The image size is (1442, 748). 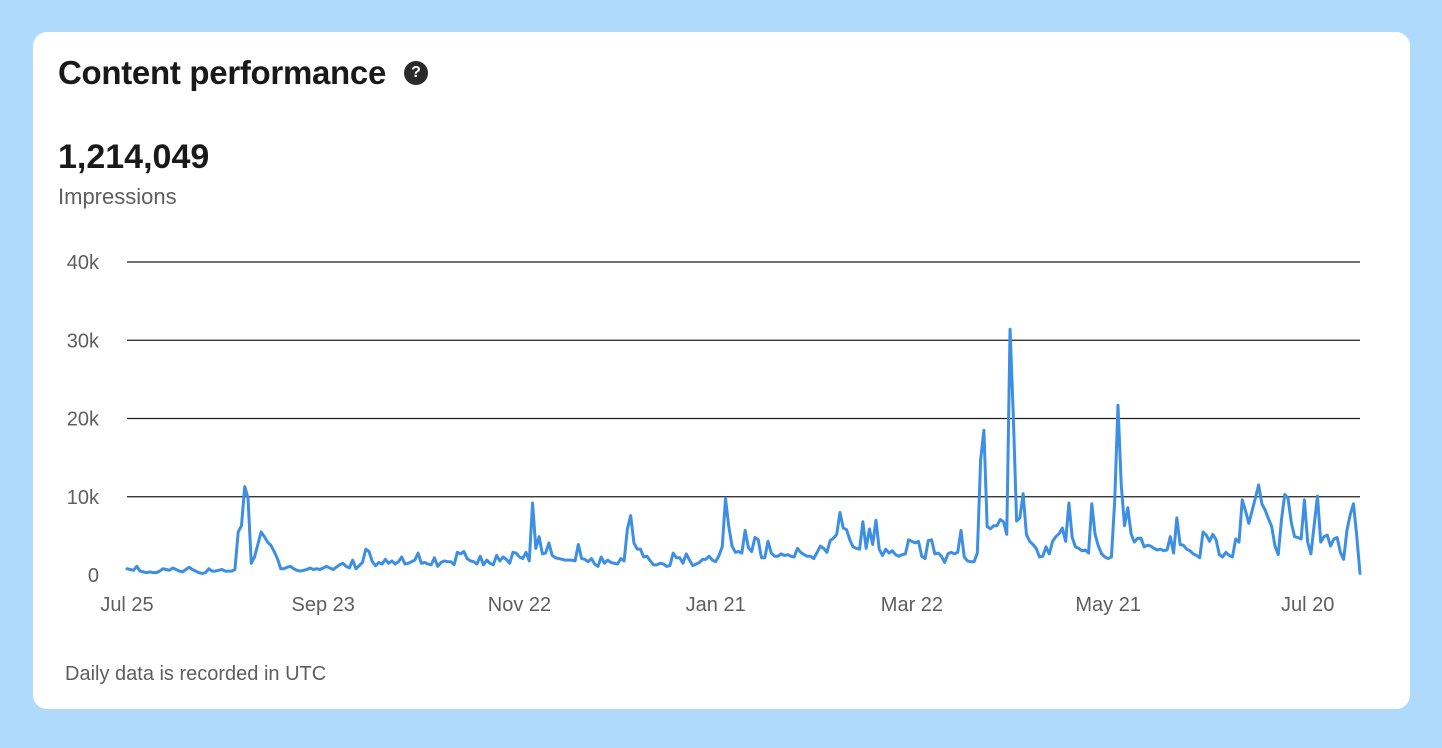 I want to click on x-tick-label: Nov 22, so click(x=519, y=605).